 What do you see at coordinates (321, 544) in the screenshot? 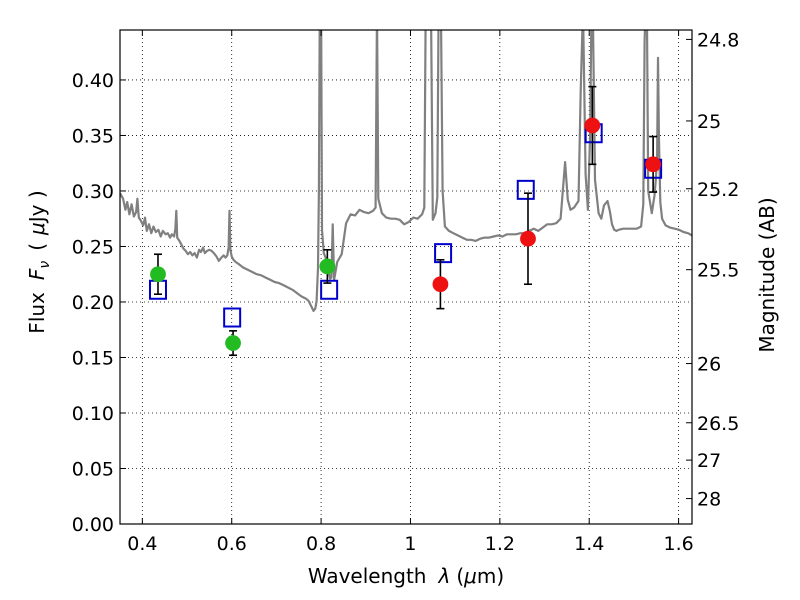
I see `x-tick-label: 0.8` at bounding box center [321, 544].